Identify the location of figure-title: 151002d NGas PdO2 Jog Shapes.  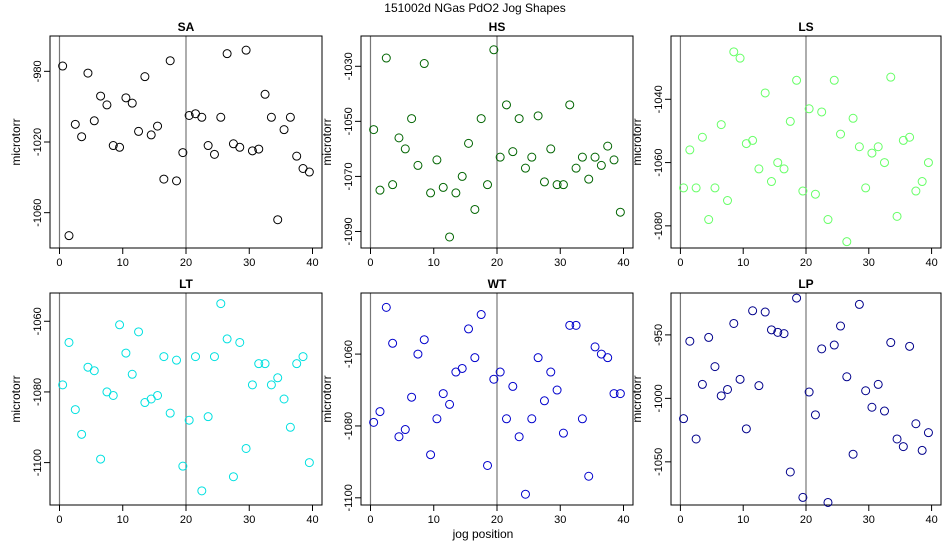
(474, 8).